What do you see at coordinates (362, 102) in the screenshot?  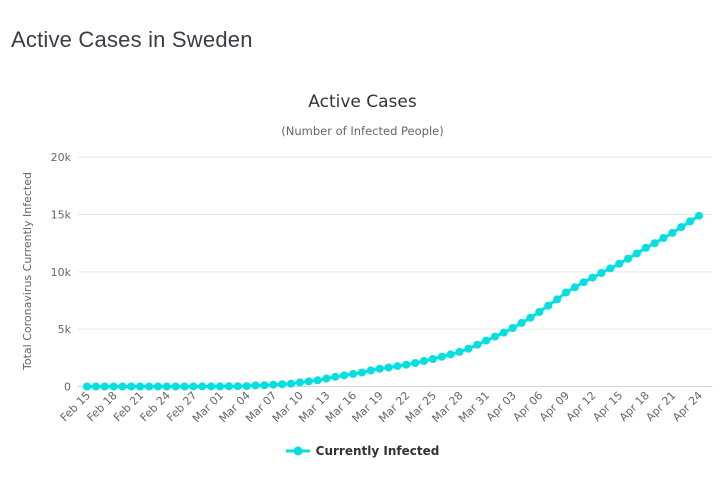 I see `chart-title: Active Cases` at bounding box center [362, 102].